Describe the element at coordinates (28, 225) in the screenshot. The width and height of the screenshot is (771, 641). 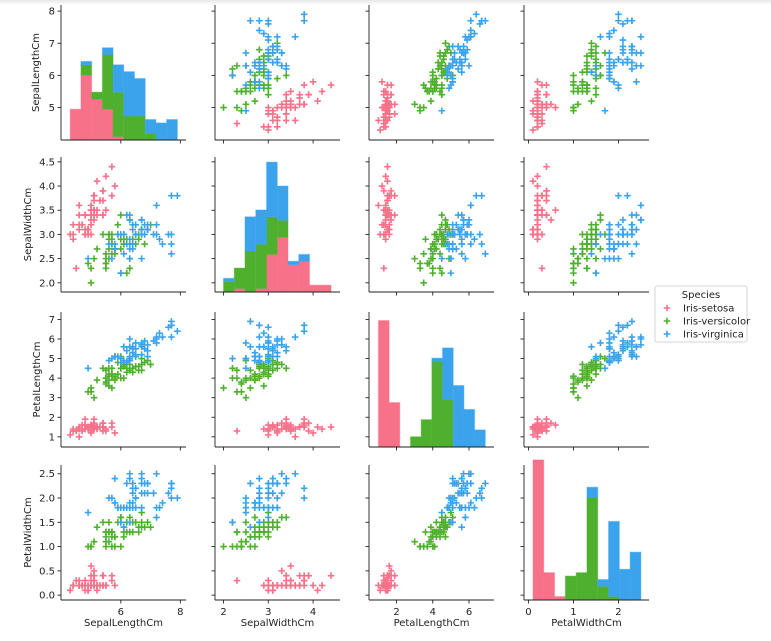
I see `y-axis-label: SepalWidthCm` at that location.